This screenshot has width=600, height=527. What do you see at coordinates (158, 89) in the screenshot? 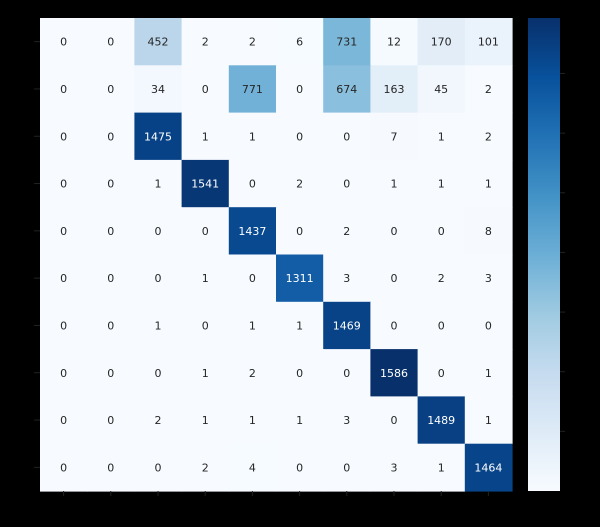
I see `cell-value-label: 34` at bounding box center [158, 89].